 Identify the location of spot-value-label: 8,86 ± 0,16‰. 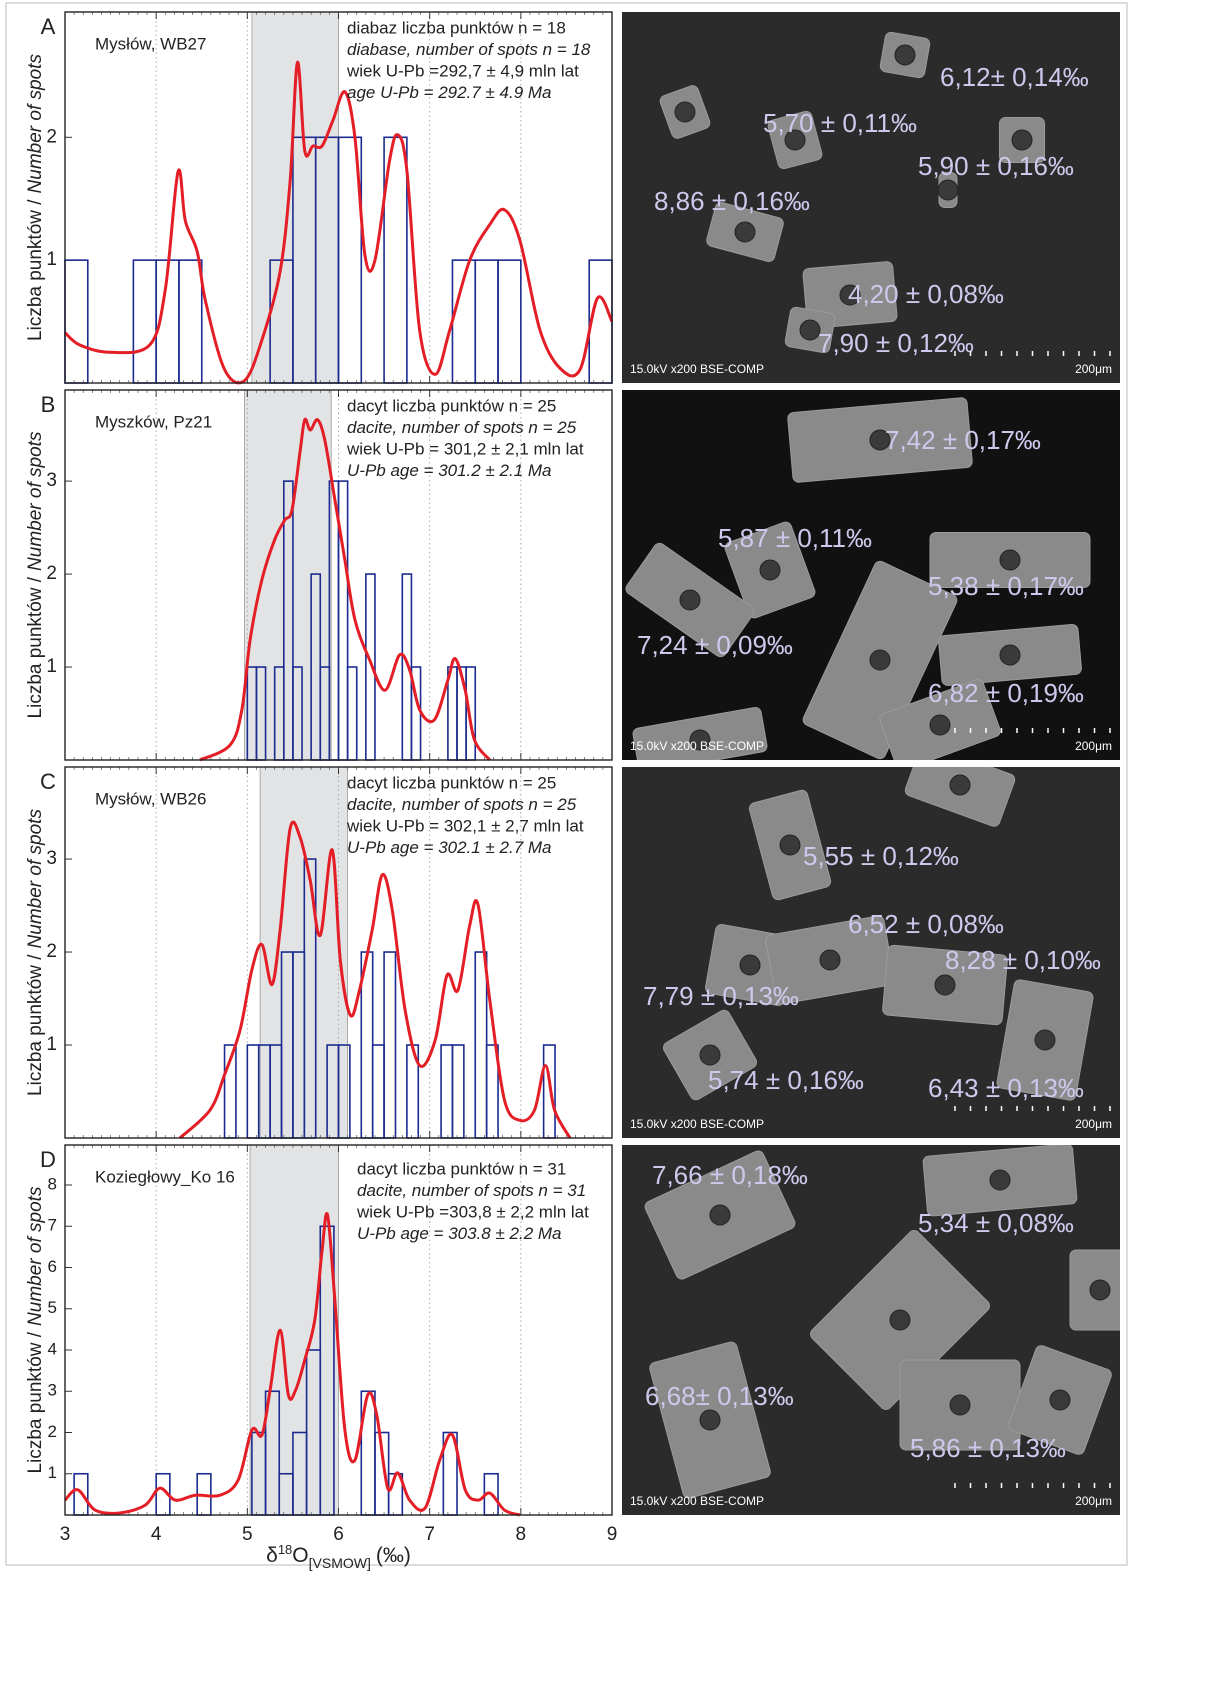
(732, 201).